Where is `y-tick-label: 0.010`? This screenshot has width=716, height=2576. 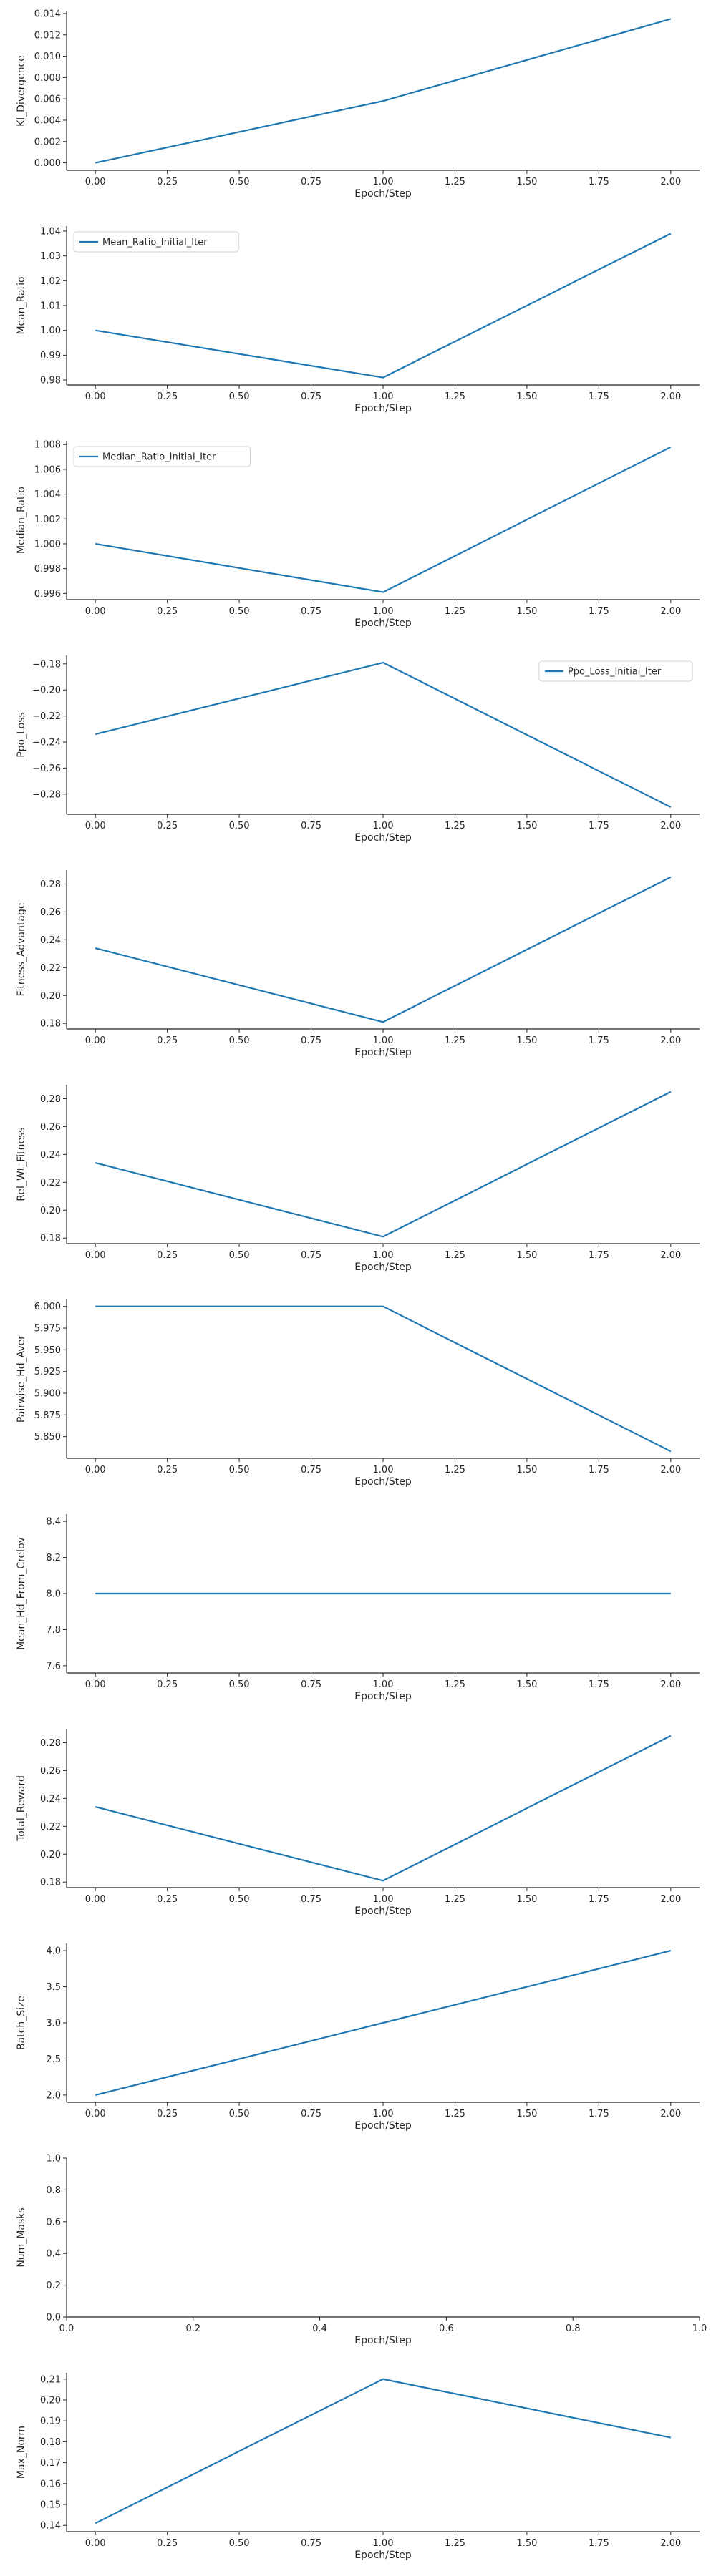 y-tick-label: 0.010 is located at coordinates (47, 57).